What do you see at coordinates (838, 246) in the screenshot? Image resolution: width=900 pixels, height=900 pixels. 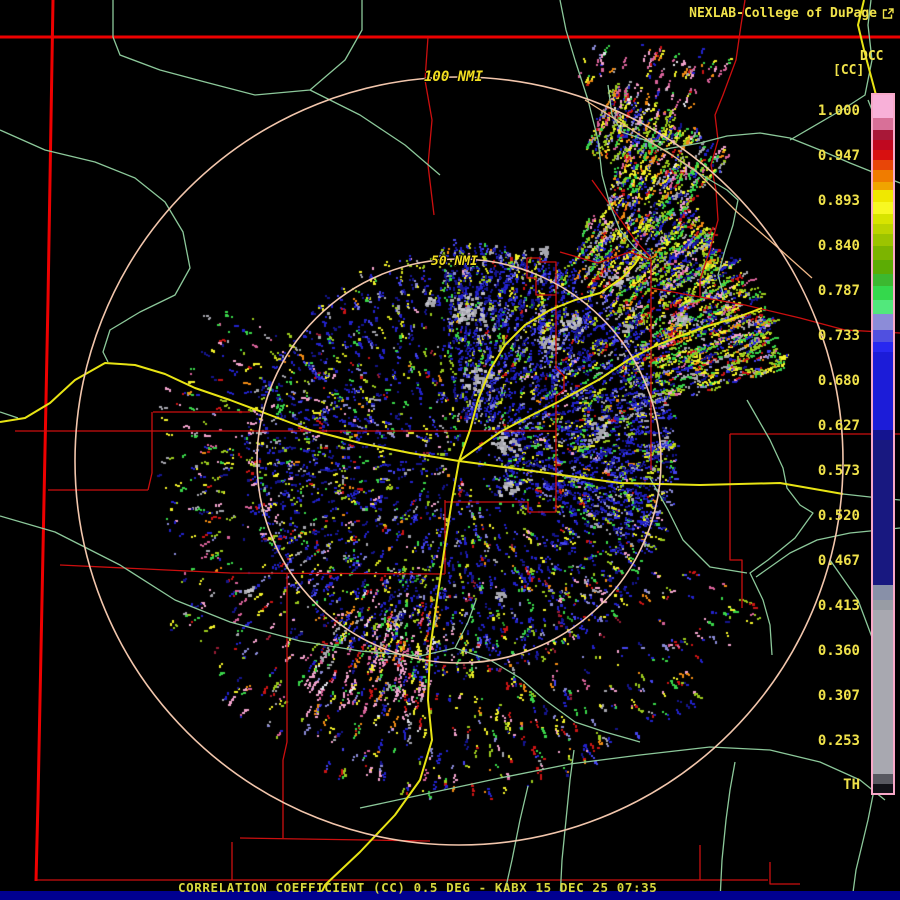 I see `scale-tick-label: 0.840` at bounding box center [838, 246].